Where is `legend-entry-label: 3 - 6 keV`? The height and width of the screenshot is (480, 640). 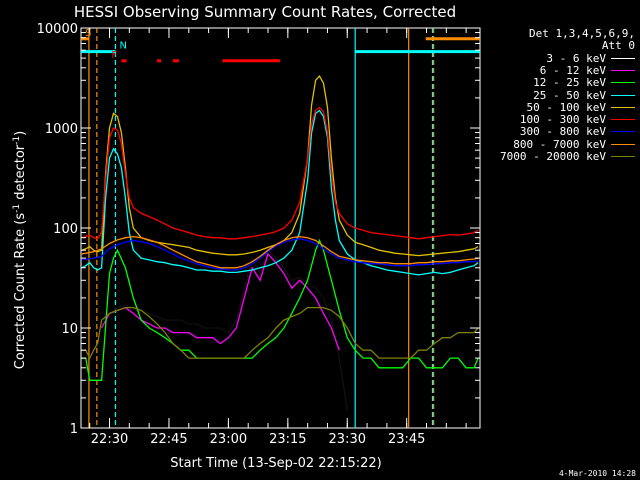
legend-entry-label: 3 - 6 keV is located at coordinates (576, 58).